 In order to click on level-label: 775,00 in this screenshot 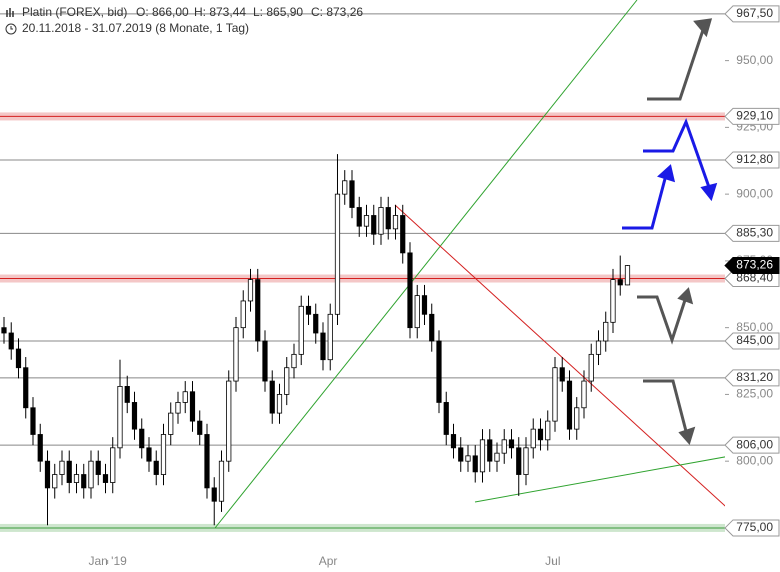, I will do `click(754, 527)`.